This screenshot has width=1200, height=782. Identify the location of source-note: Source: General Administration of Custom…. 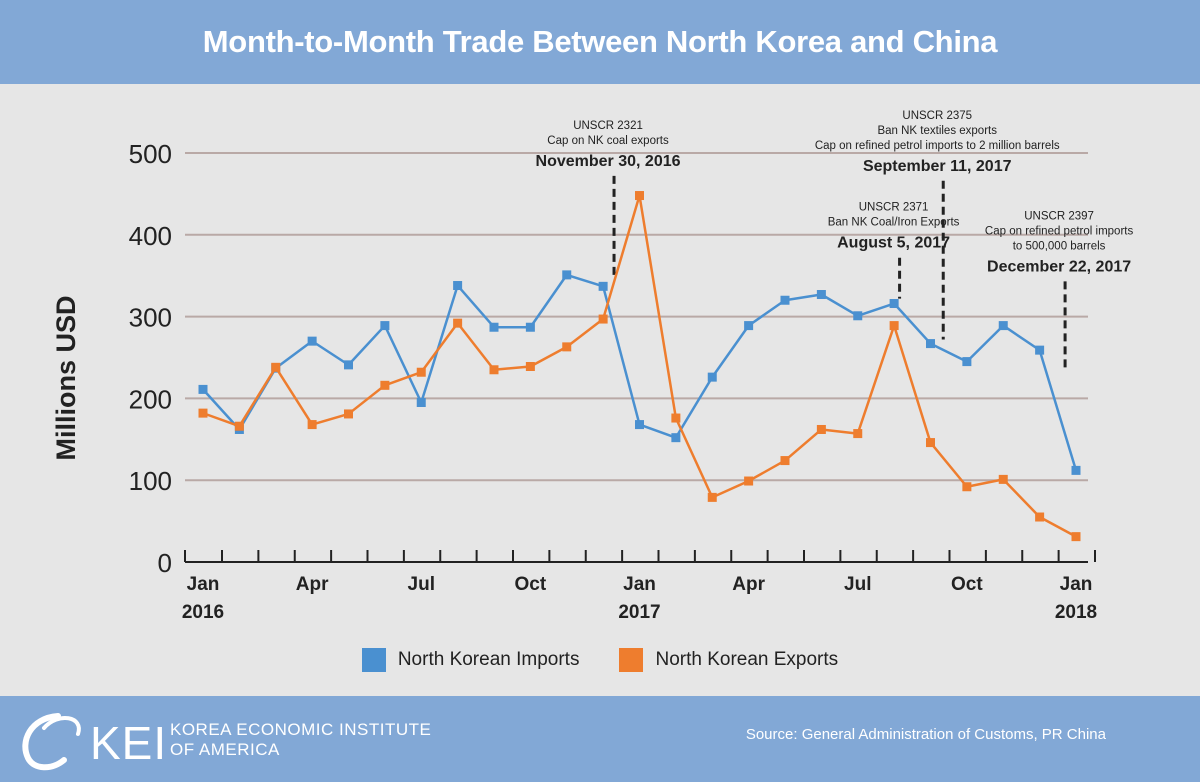
(925, 734).